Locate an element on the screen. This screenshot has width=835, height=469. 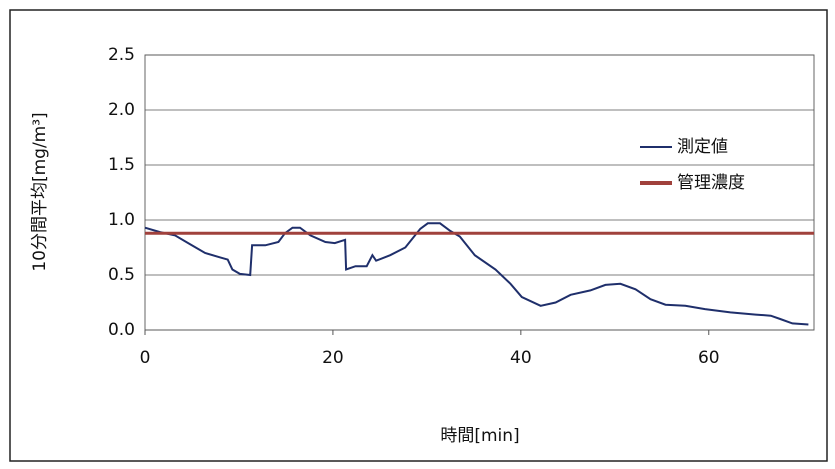
y-axis-label: 10分間平均[mg/m³] is located at coordinates (40, 191).